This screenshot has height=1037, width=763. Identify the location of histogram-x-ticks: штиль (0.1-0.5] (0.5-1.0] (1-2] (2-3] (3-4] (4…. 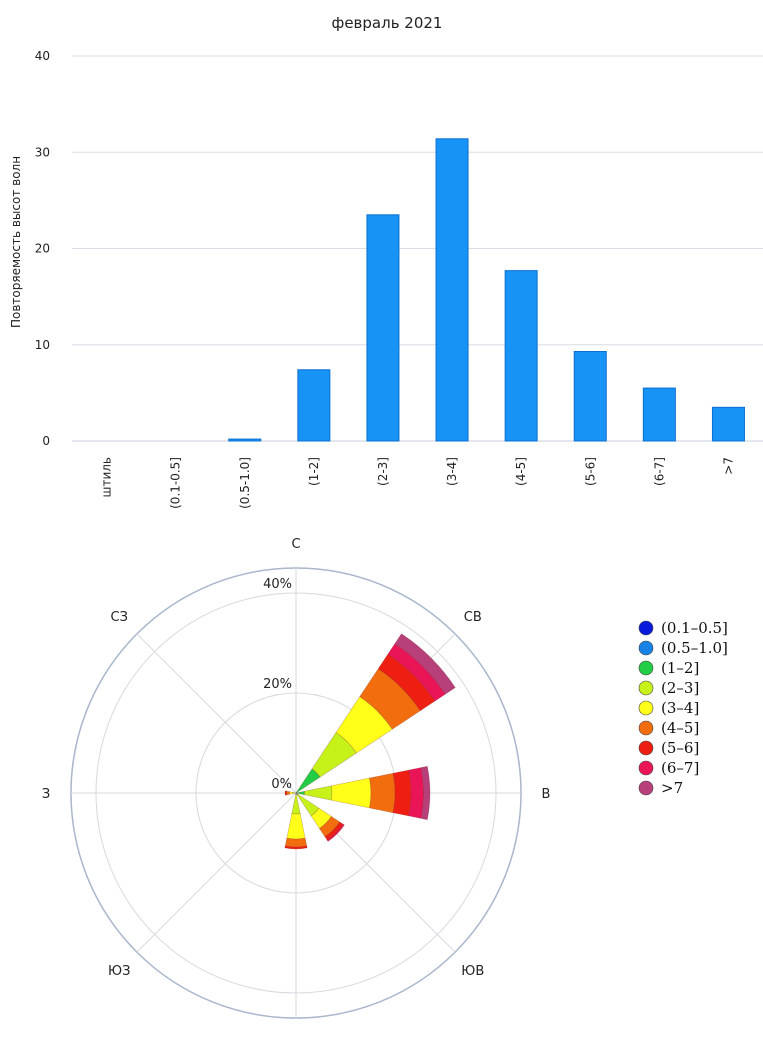
(418, 483).